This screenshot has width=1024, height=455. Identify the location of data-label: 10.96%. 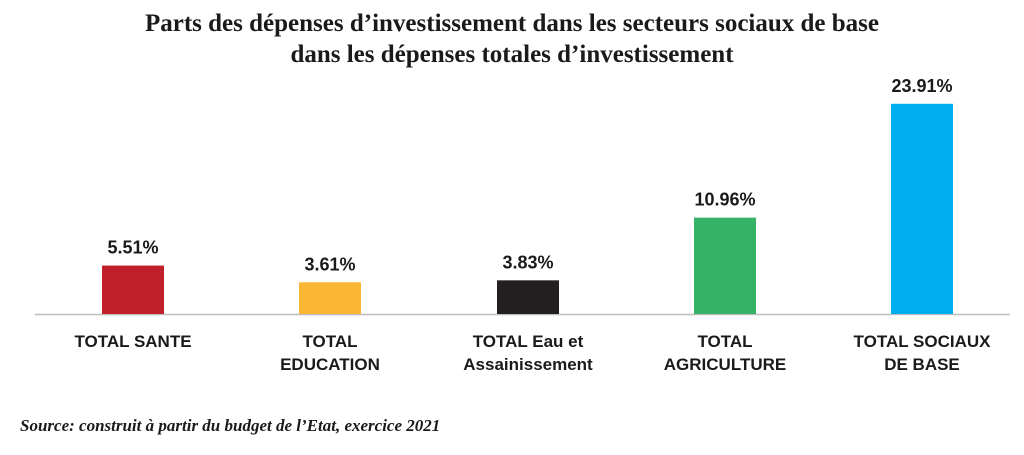
(724, 200).